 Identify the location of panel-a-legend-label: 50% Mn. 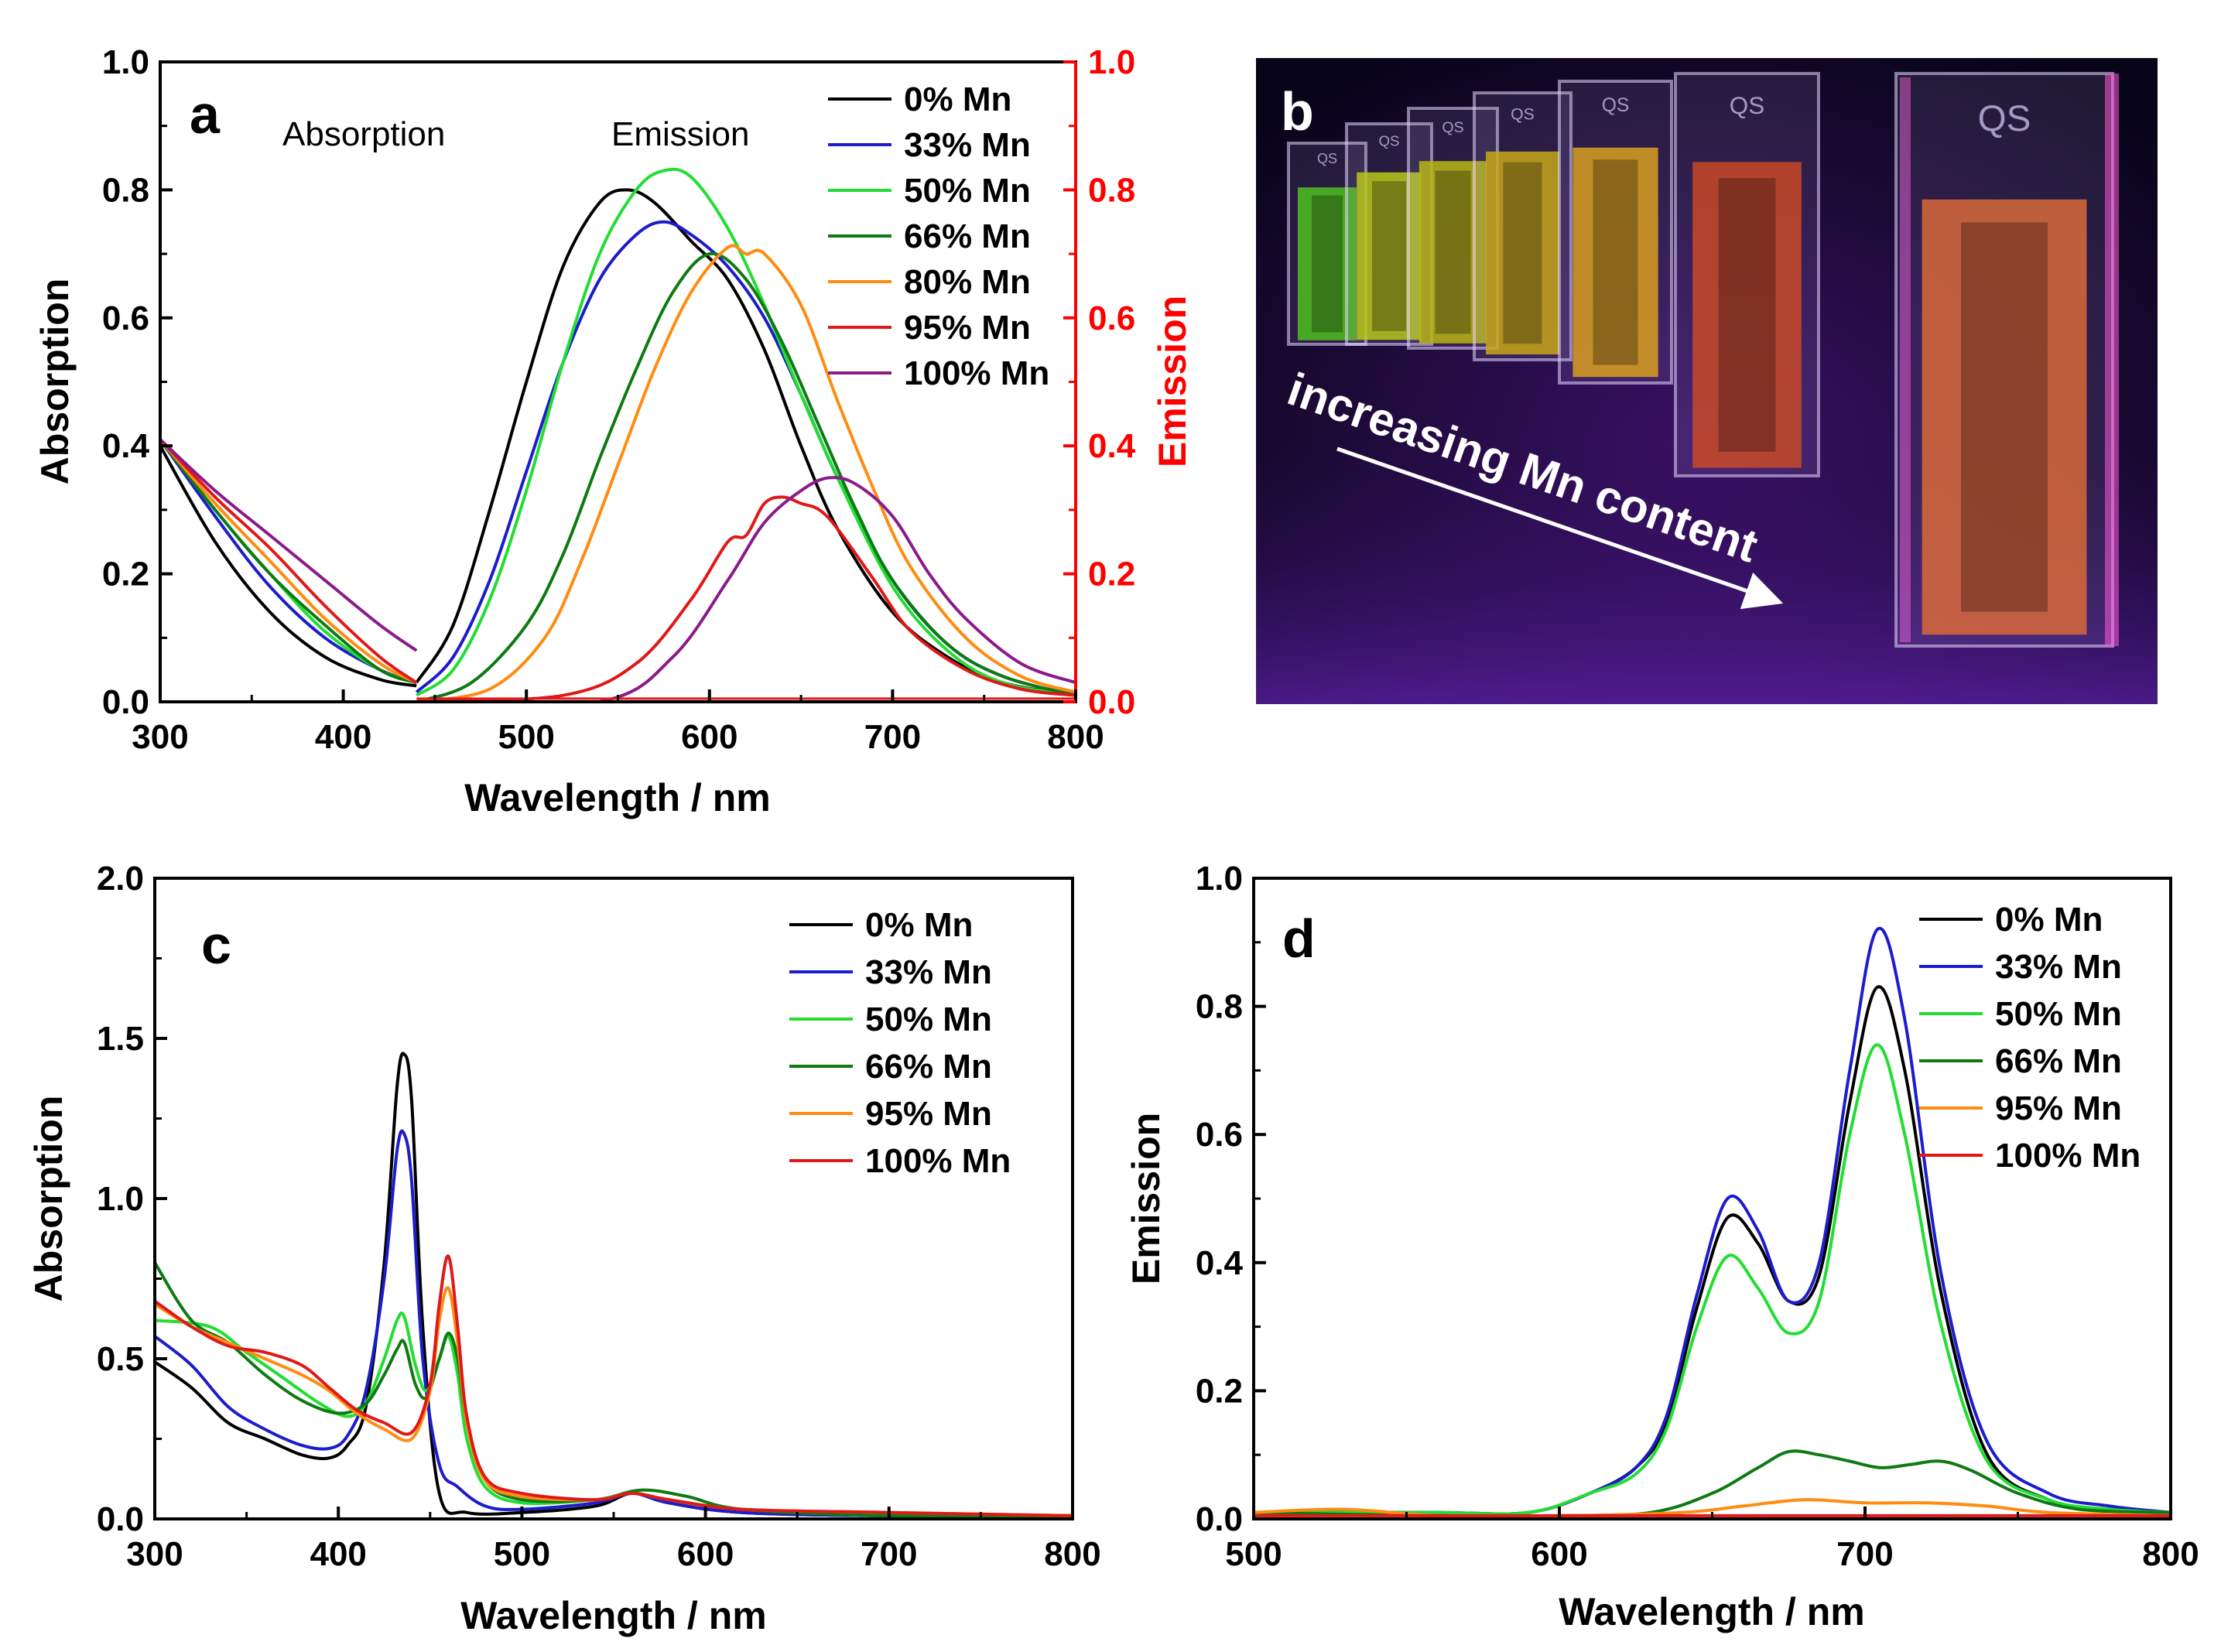
(968, 191).